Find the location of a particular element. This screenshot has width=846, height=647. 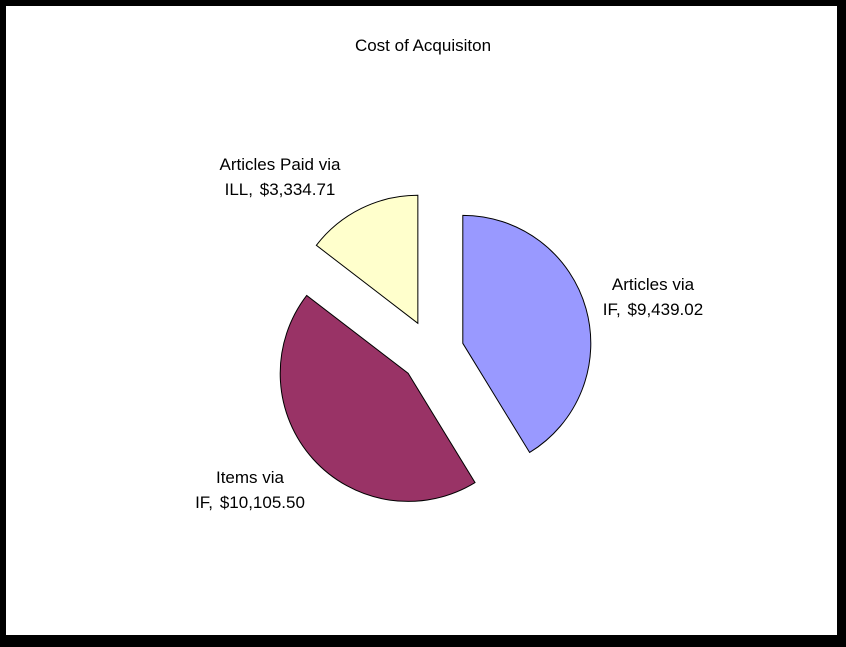

slice-value: $9,439.02 is located at coordinates (665, 309).